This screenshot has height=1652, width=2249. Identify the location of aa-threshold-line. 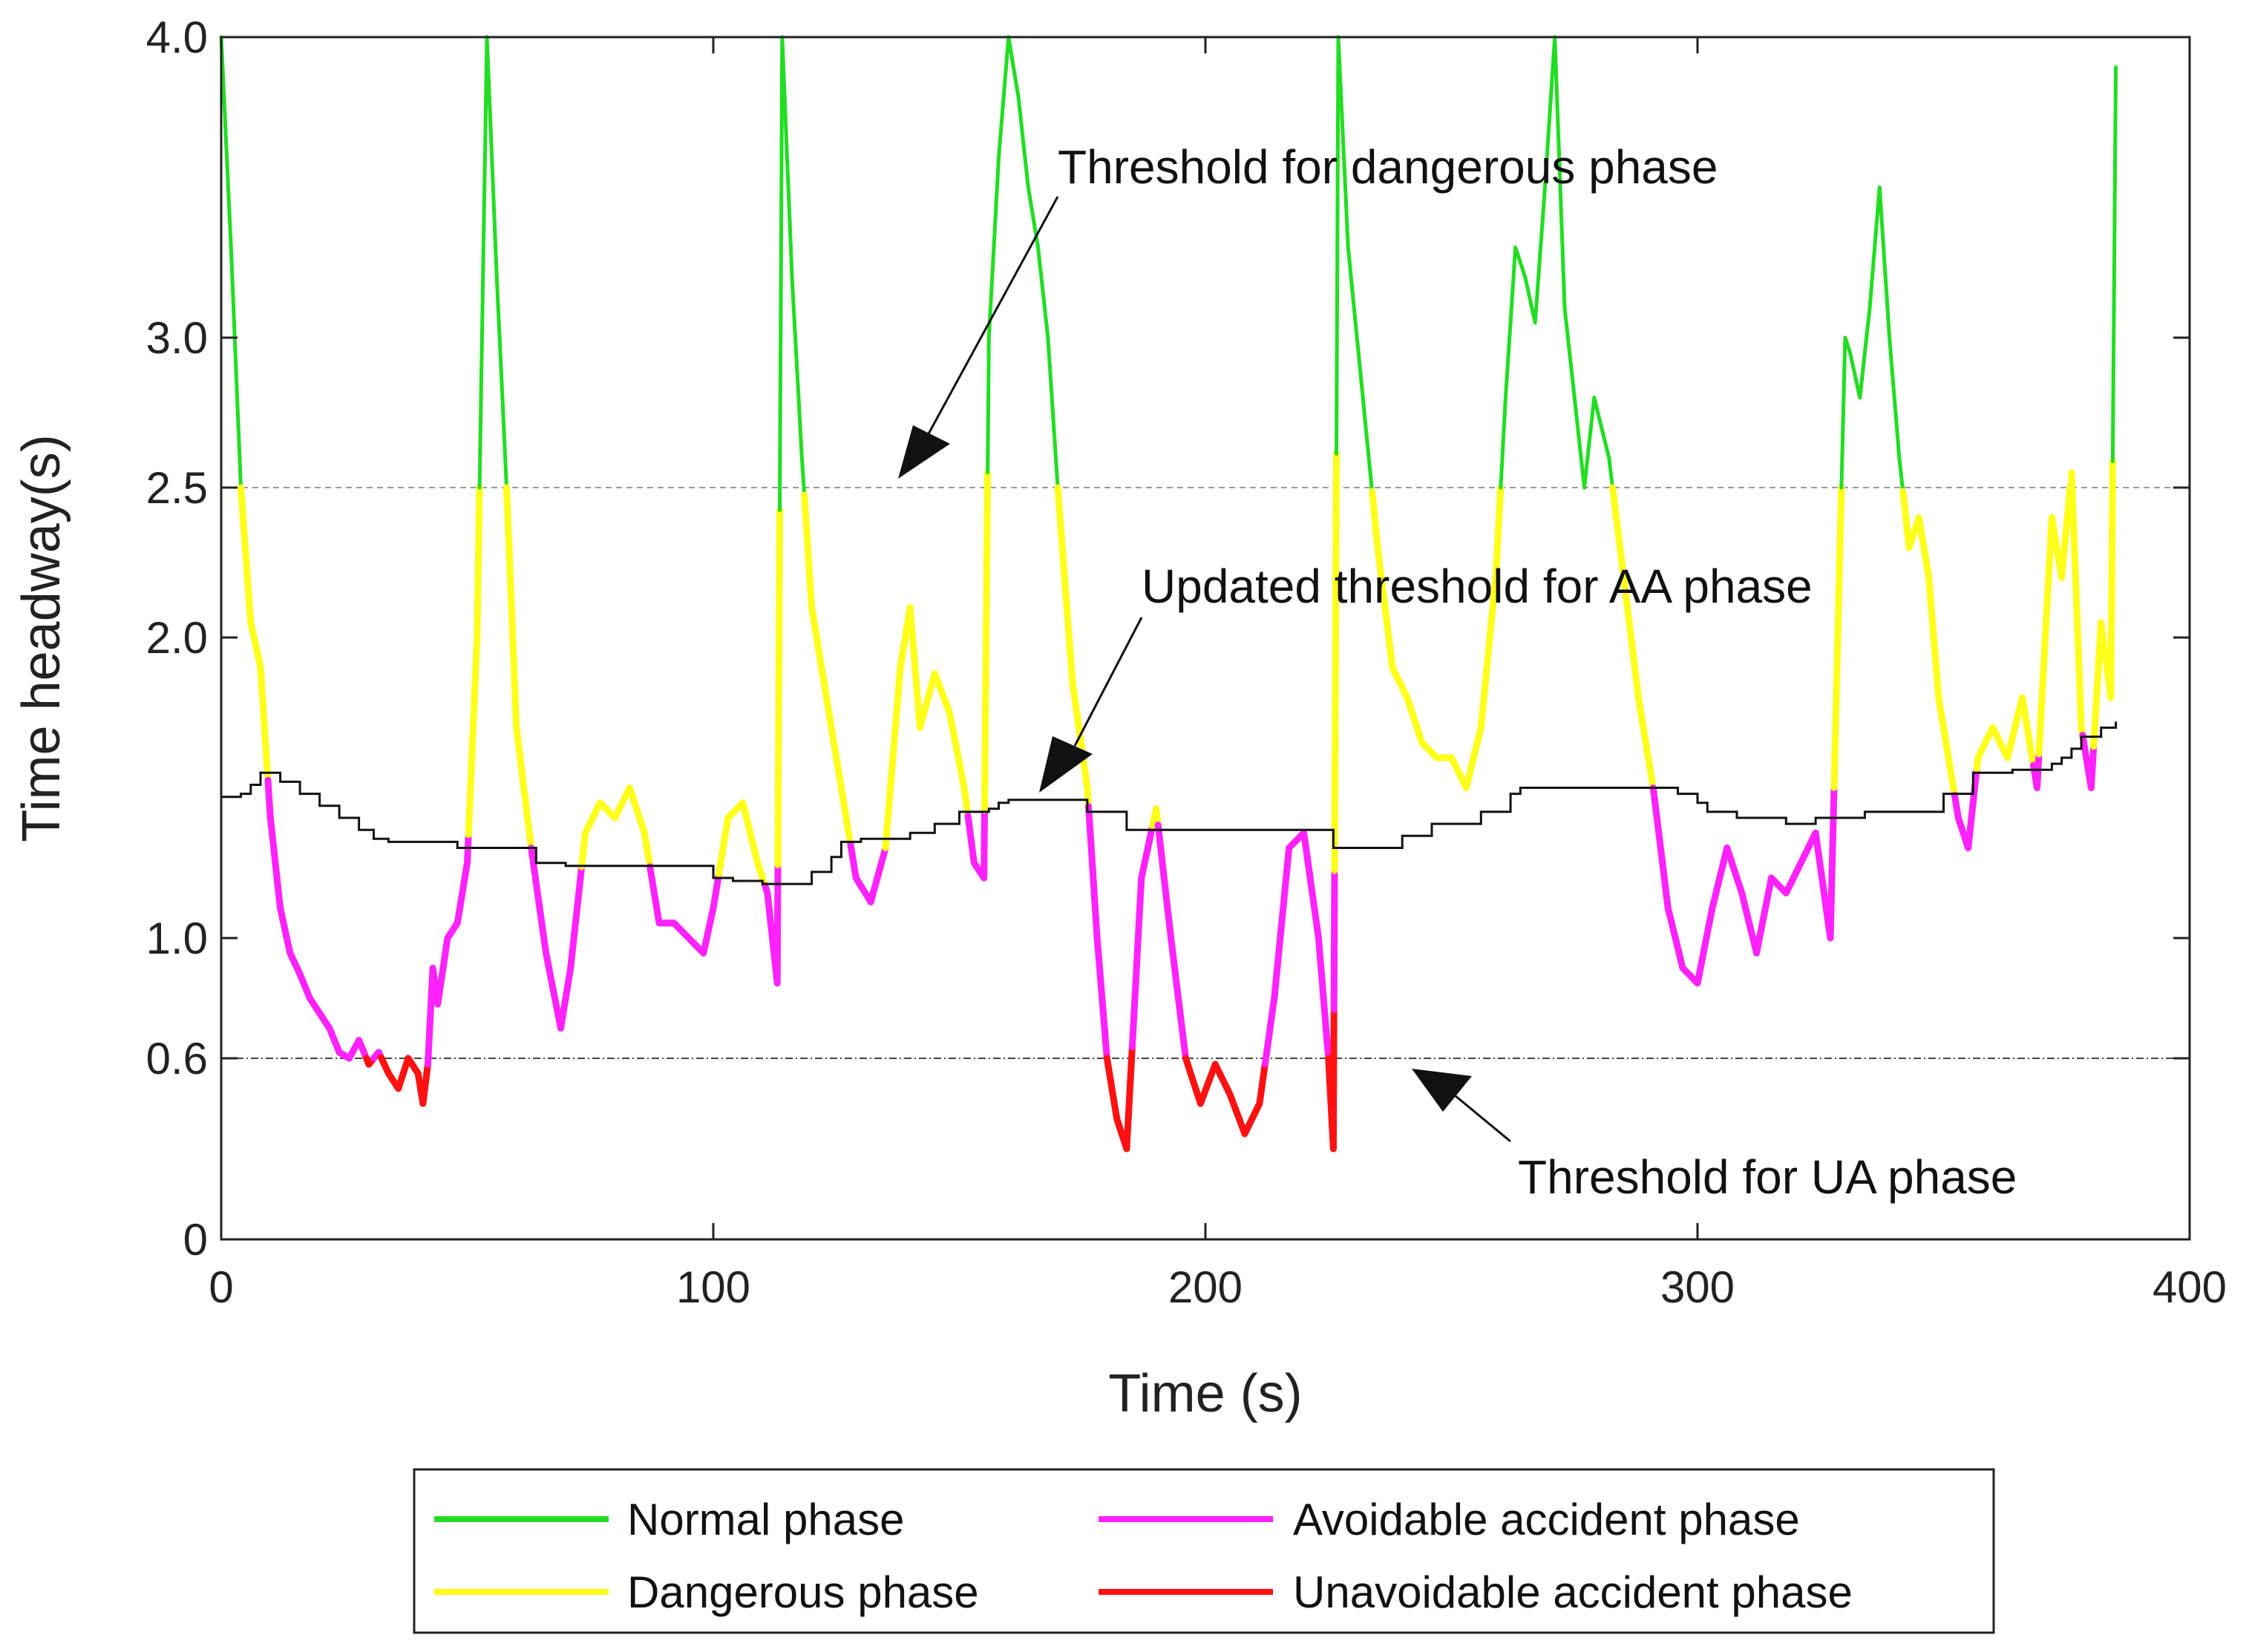
(1169, 803).